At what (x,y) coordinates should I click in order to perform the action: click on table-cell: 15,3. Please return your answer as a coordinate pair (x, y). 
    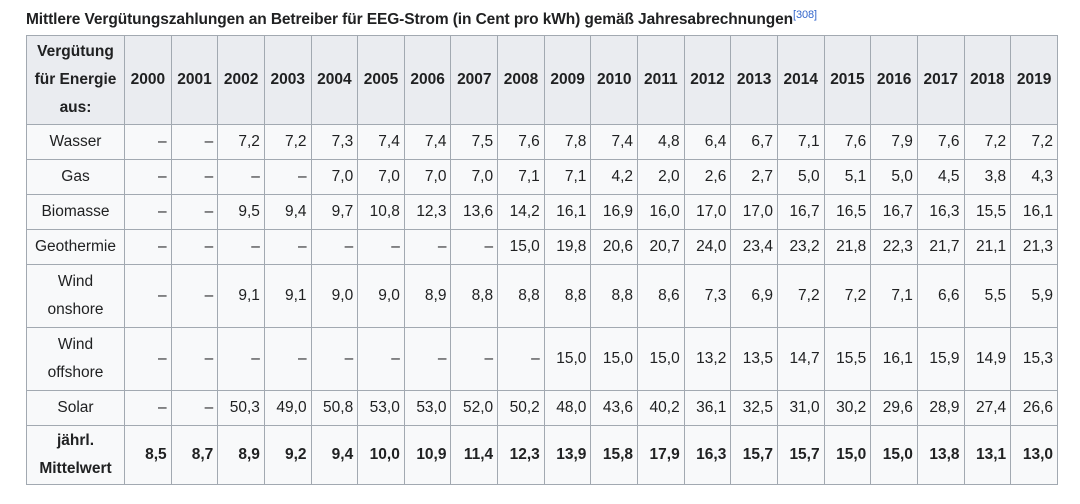
    Looking at the image, I should click on (1034, 359).